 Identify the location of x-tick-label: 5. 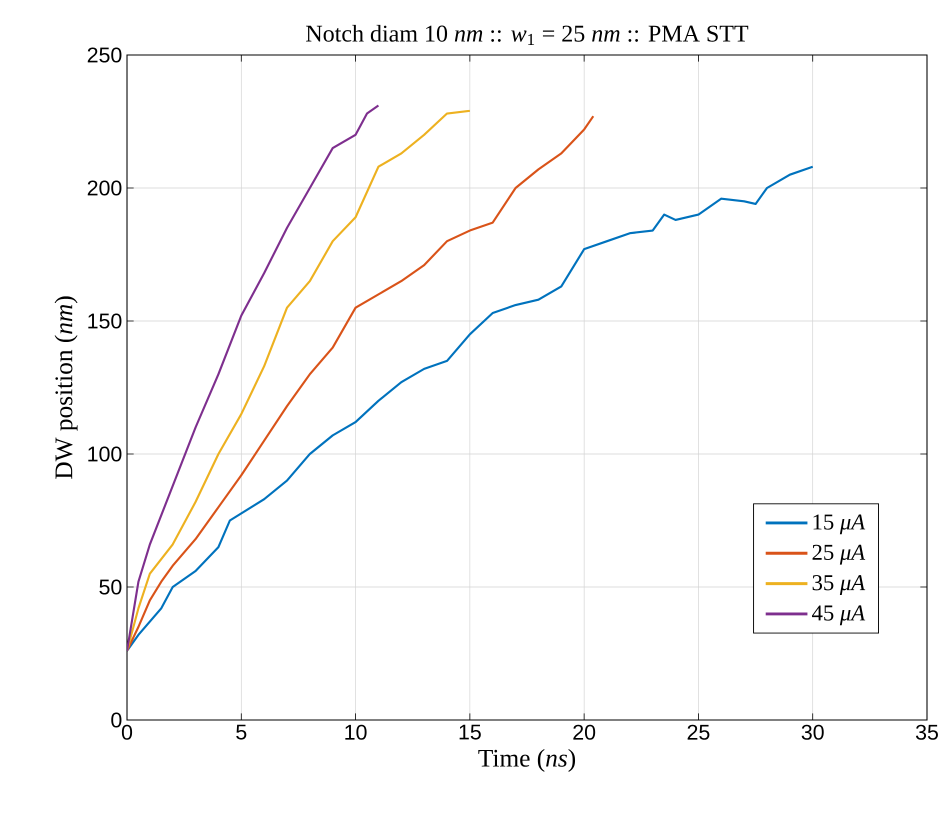
(241, 732).